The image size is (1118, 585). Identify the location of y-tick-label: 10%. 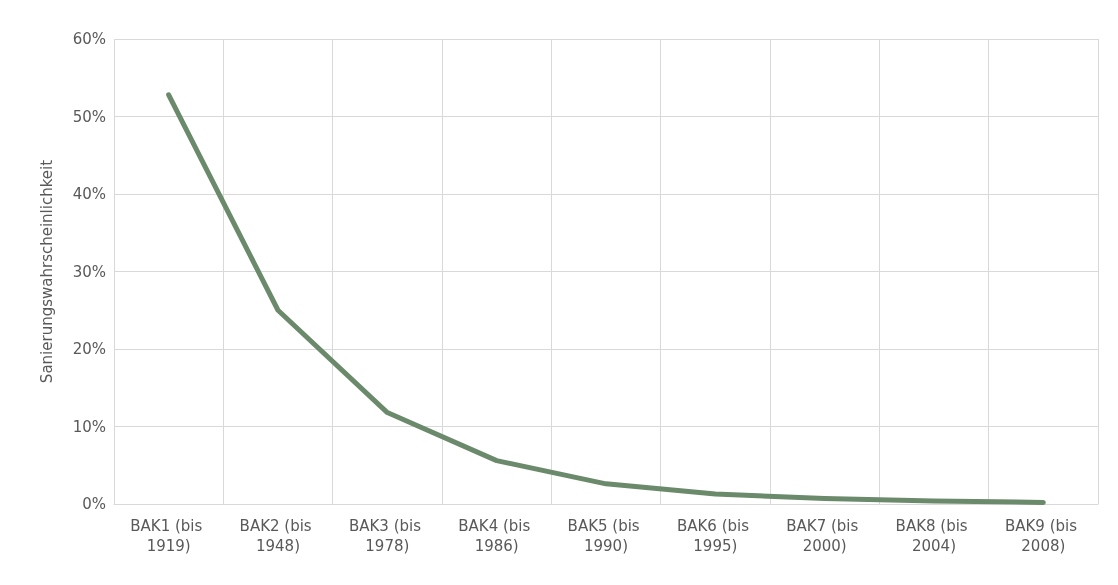
(89, 426).